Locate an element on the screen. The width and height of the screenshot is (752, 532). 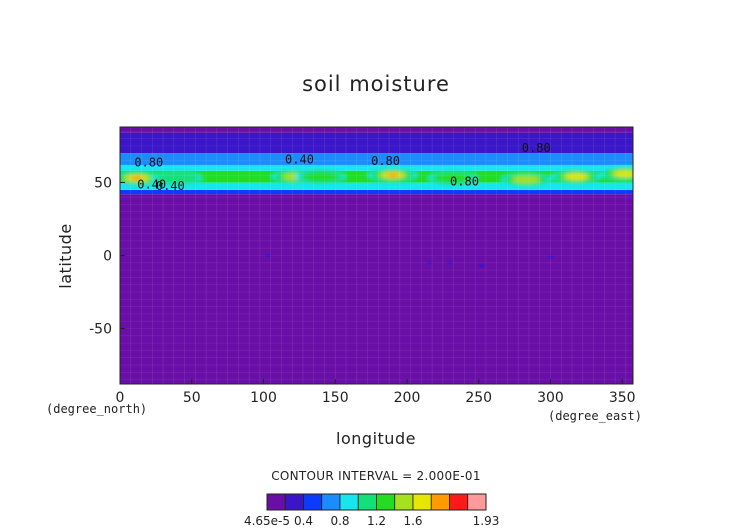
contour-labels: 0.80 0.40 0.800.800.800.400.40 is located at coordinates (342, 167).